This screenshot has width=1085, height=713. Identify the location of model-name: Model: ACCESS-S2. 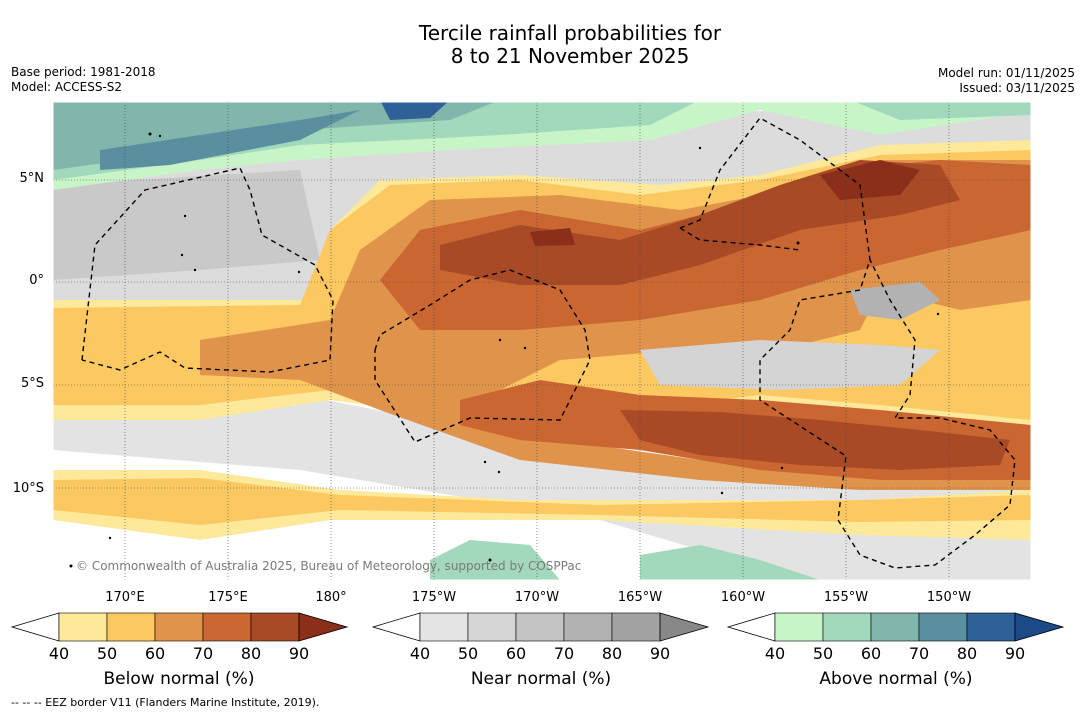
(67, 87).